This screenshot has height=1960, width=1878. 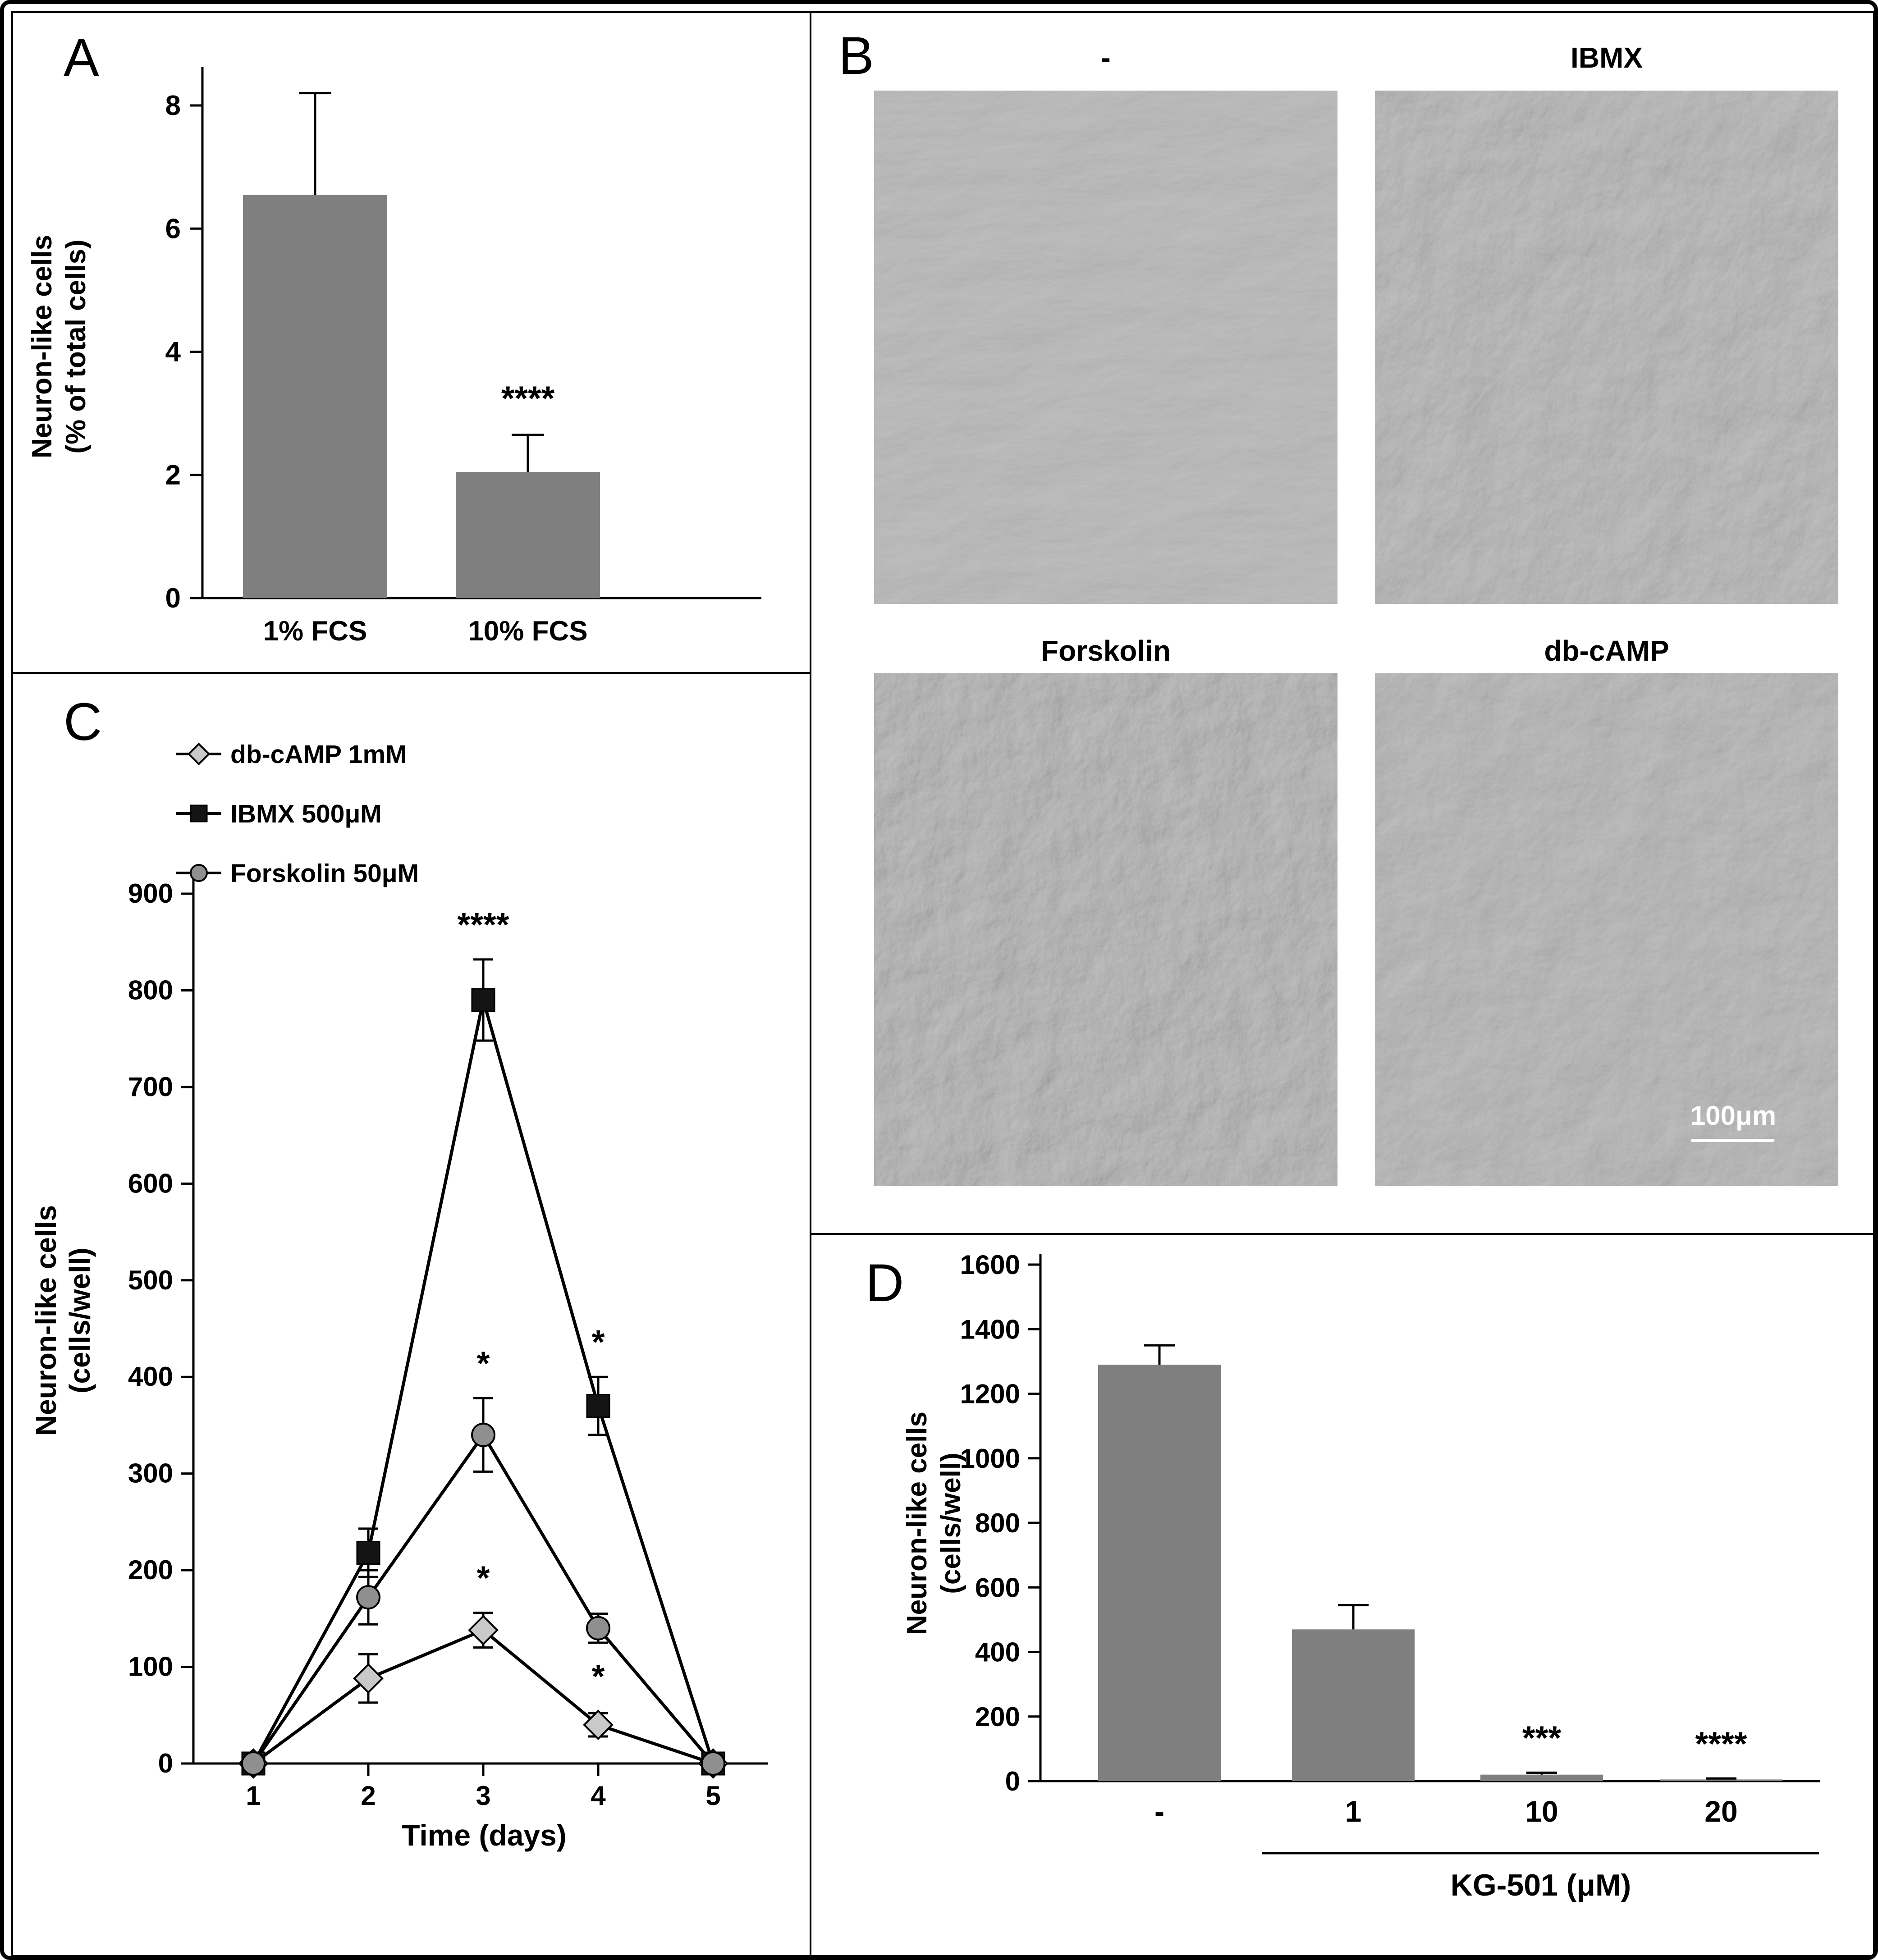 I want to click on svg-text: 1200, so click(x=990, y=1394).